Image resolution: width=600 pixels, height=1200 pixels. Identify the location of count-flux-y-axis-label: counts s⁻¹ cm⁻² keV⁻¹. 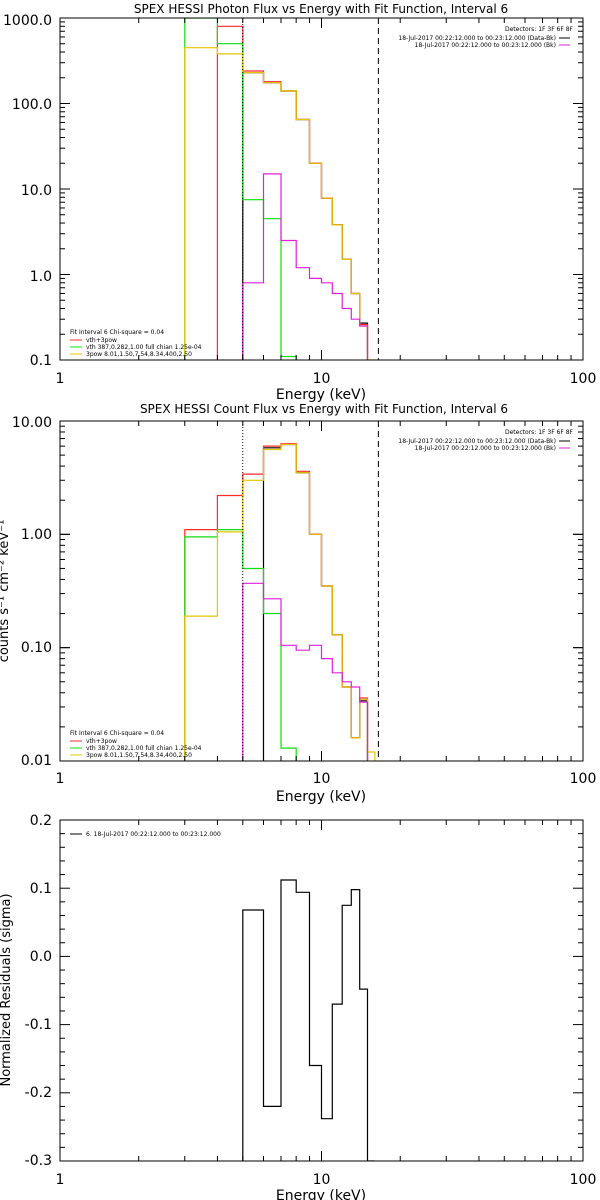
(6, 591).